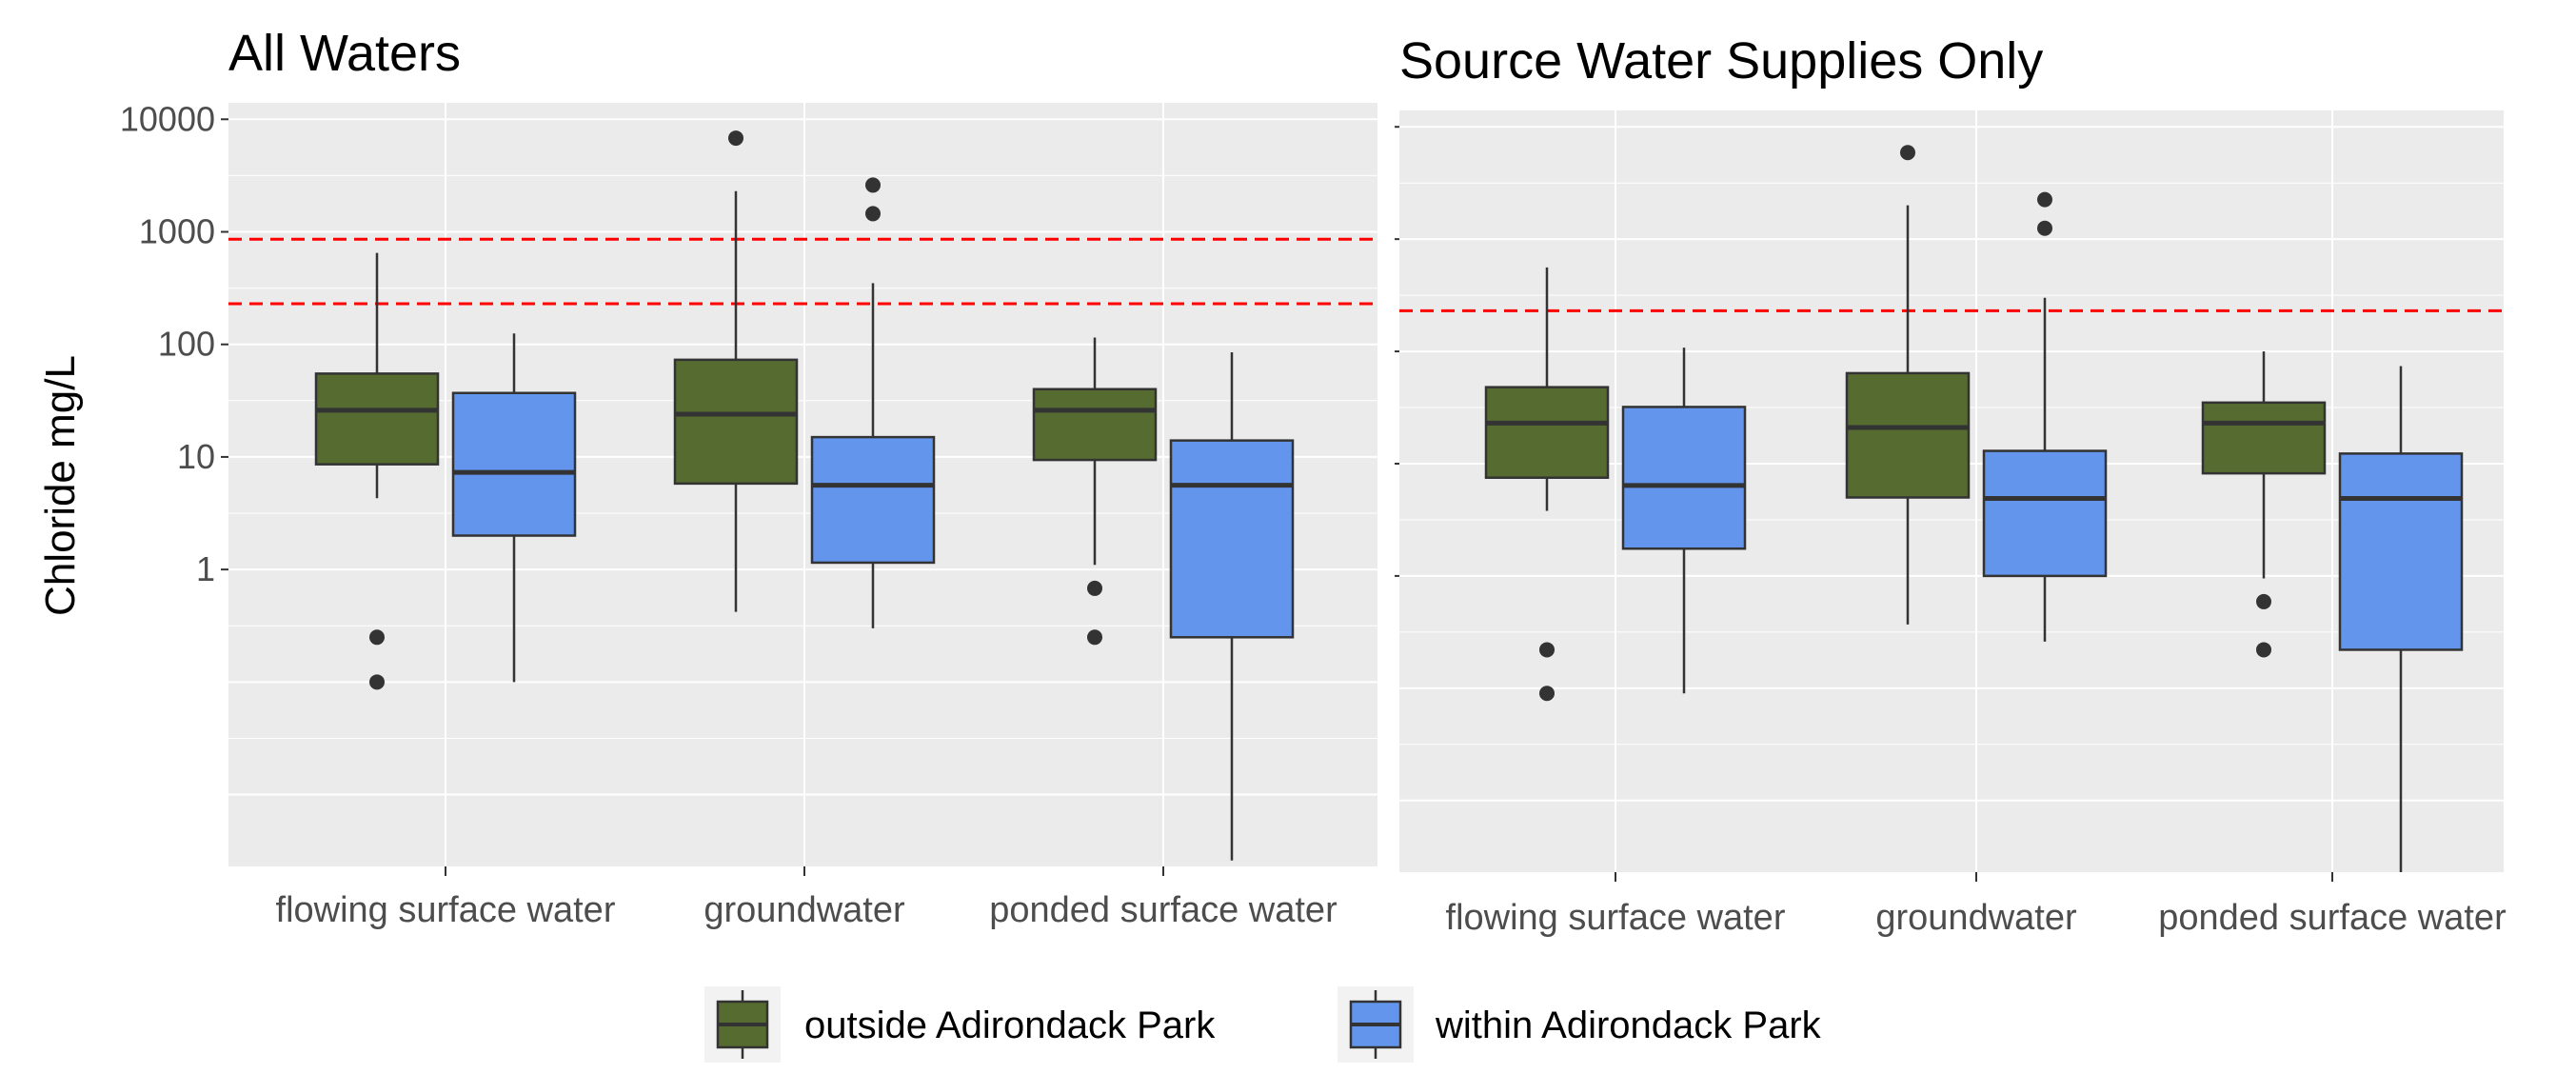 Image resolution: width=2576 pixels, height=1074 pixels. What do you see at coordinates (344, 53) in the screenshot?
I see `panel-title: All Waters` at bounding box center [344, 53].